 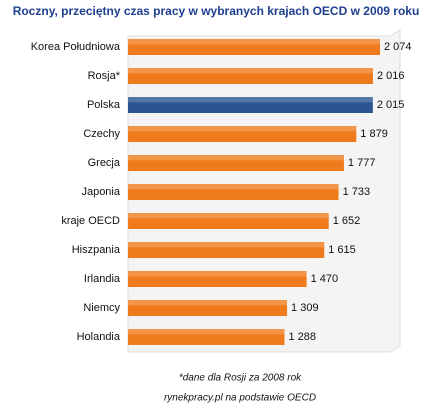 What do you see at coordinates (96, 250) in the screenshot?
I see `category-label: Hiszpania` at bounding box center [96, 250].